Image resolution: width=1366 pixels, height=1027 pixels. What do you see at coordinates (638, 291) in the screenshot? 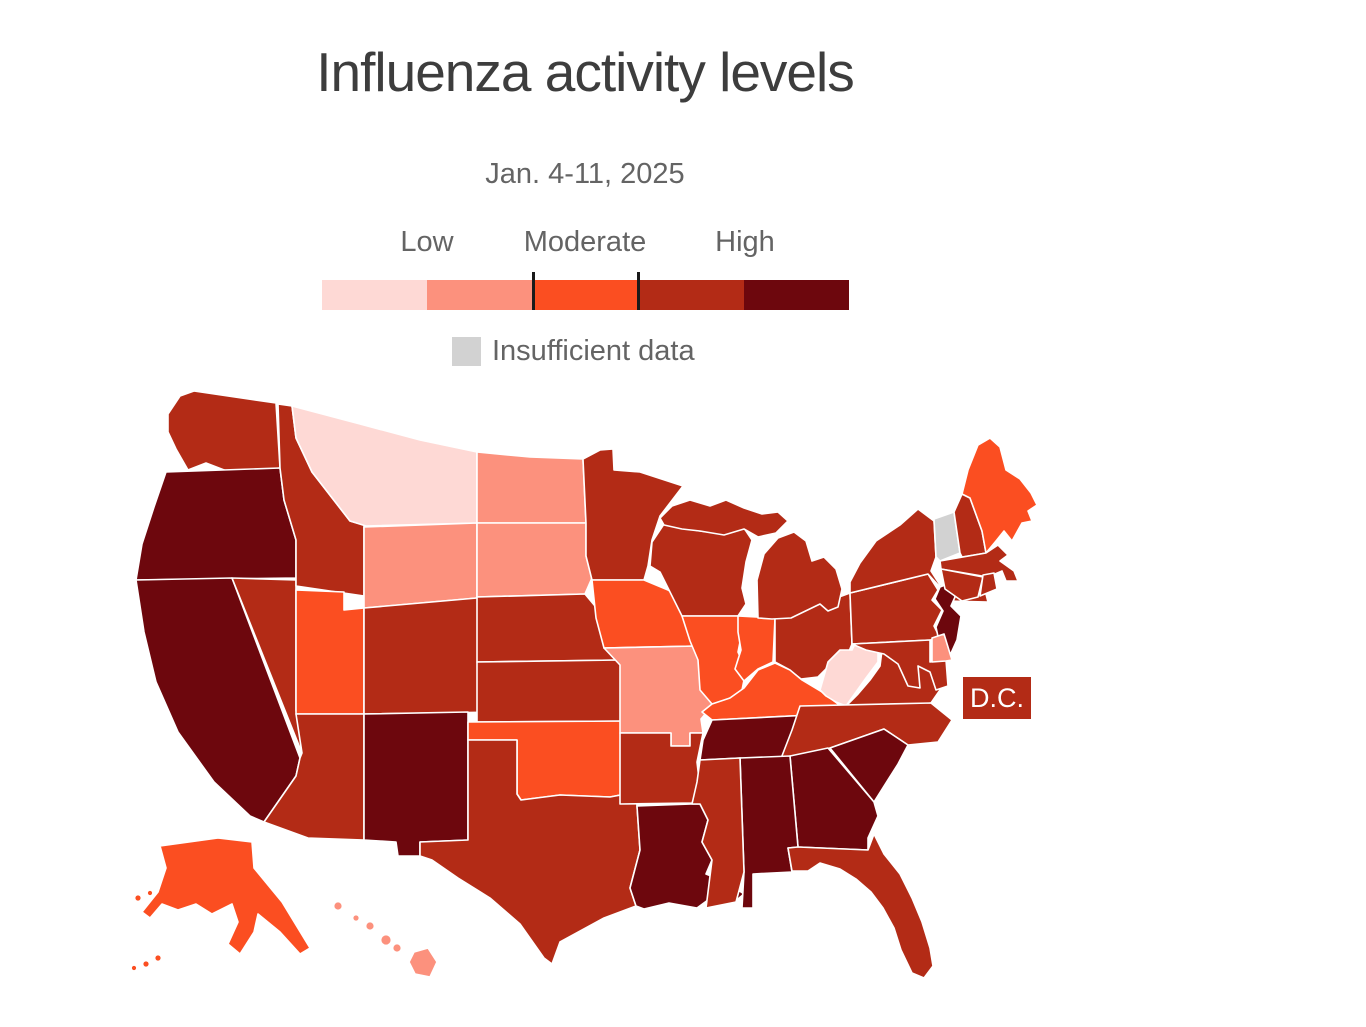
I see `legend-tick-high-start` at bounding box center [638, 291].